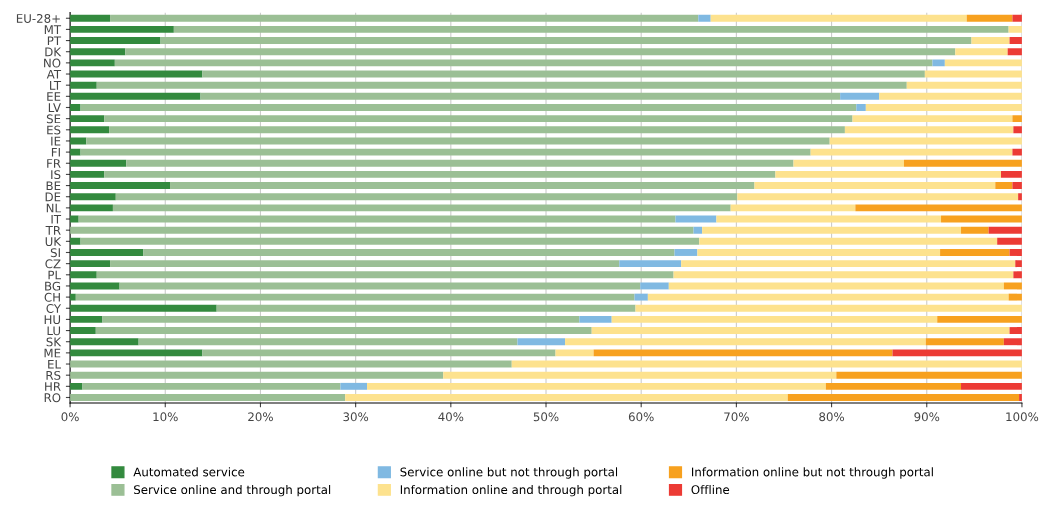 The height and width of the screenshot is (507, 1046). I want to click on y-tick-label: CH, so click(52, 297).